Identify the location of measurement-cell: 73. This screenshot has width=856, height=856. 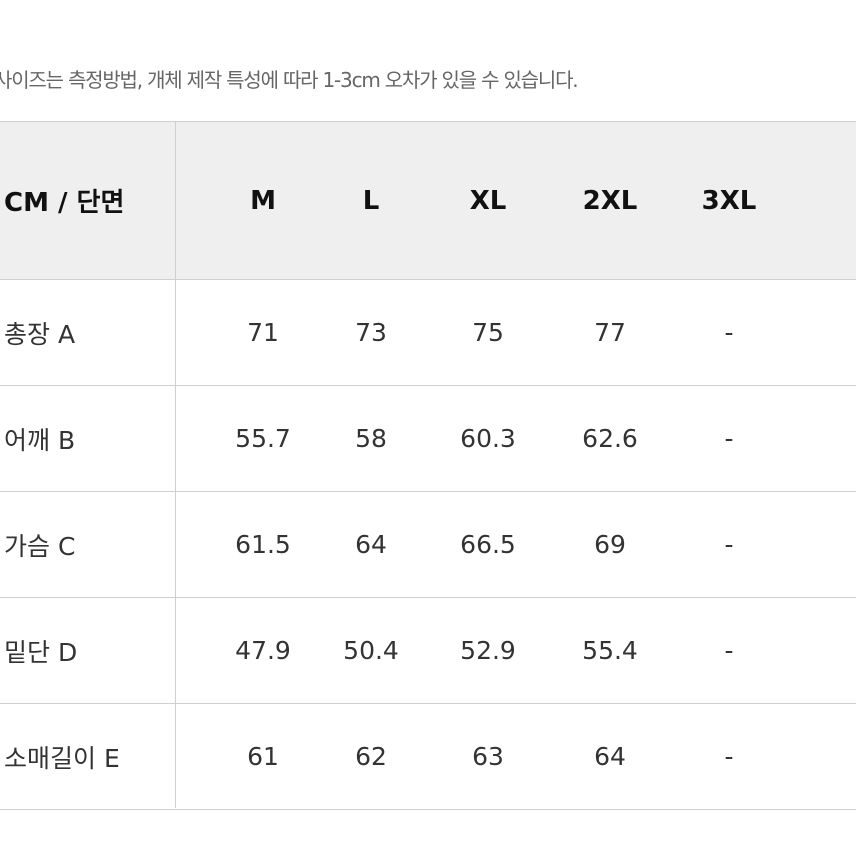
(371, 332).